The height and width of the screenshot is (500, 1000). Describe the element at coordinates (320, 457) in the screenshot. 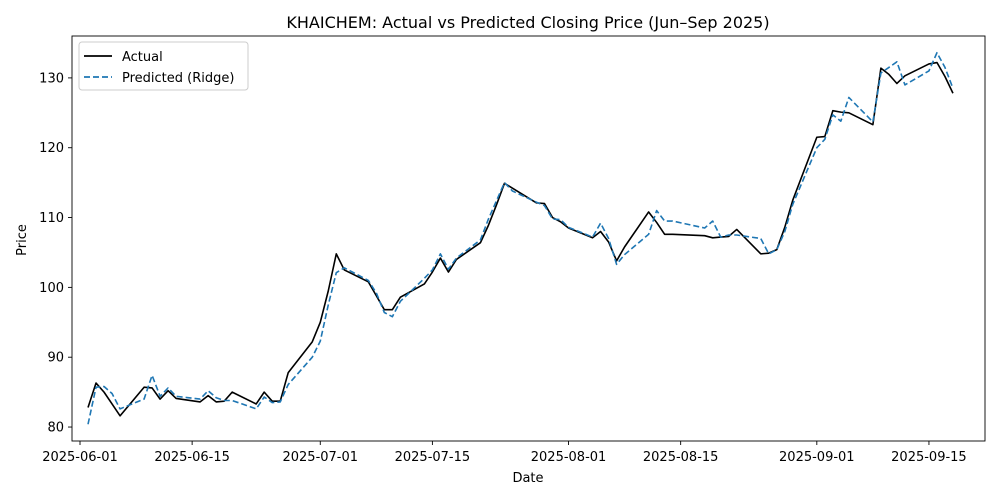

I see `x-tick-label: 2025-07-01` at that location.